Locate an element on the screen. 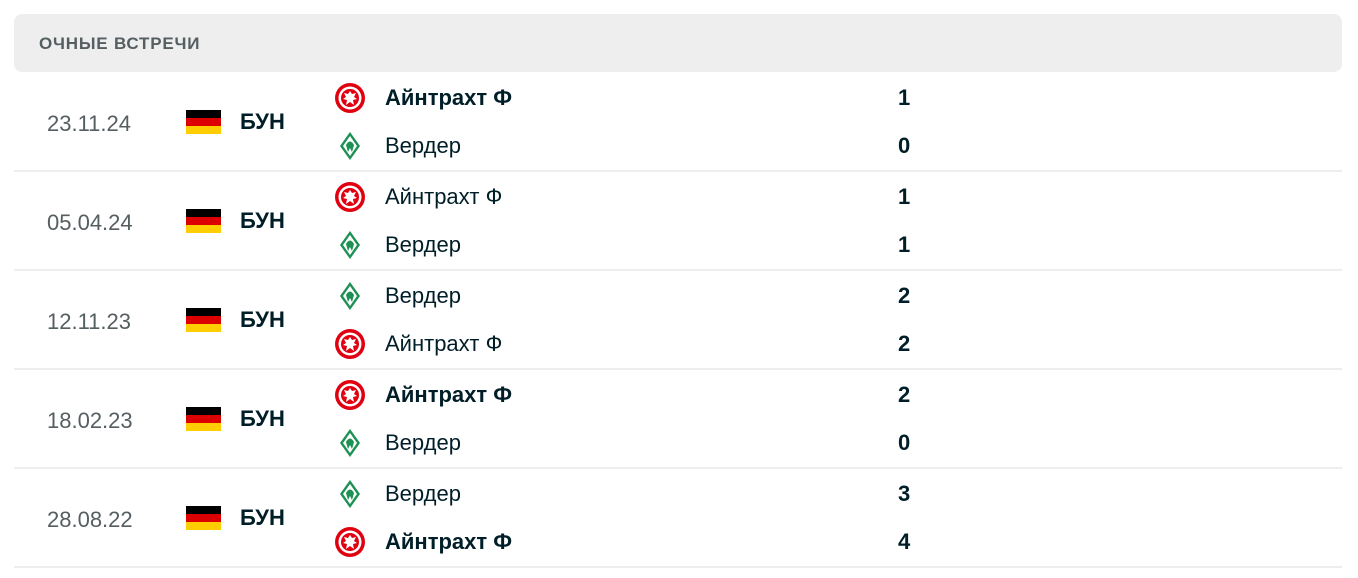  section-header: ОЧНЫЕ ВСТРЕЧИ is located at coordinates (678, 43).